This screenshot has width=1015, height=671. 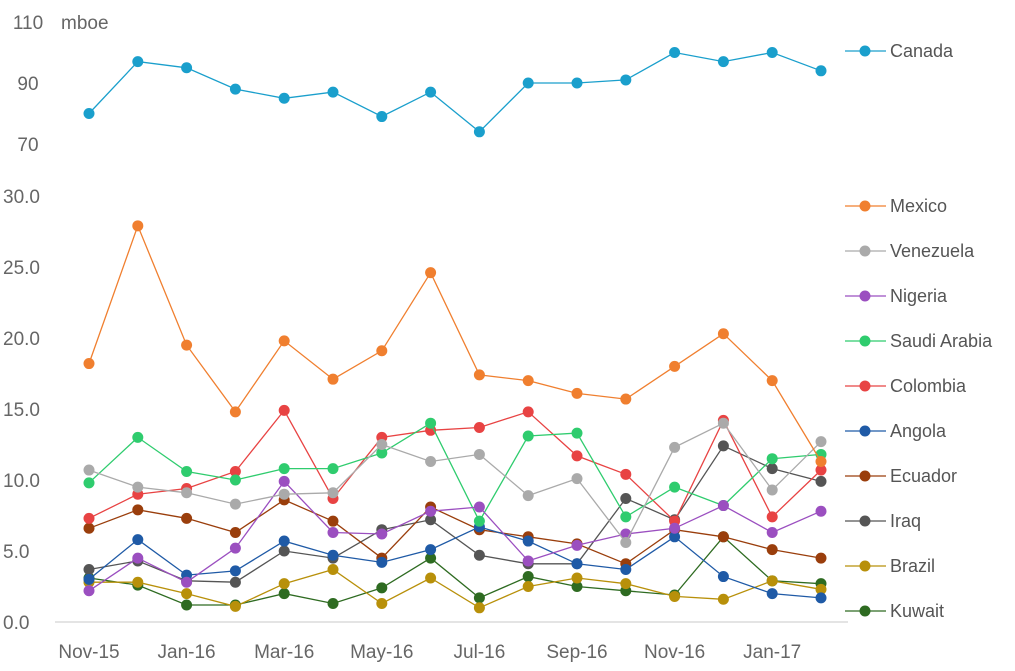 I want to click on legend-marker-mexico, so click(x=865, y=206).